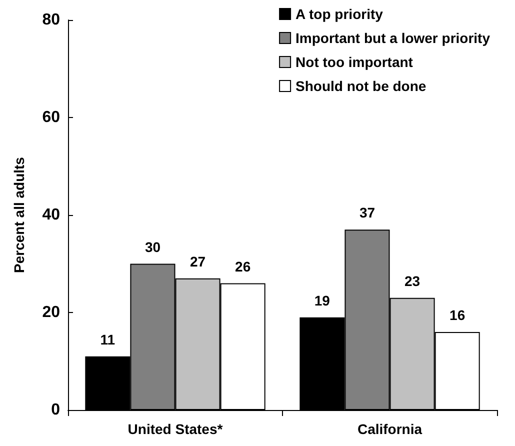 The height and width of the screenshot is (446, 515). What do you see at coordinates (51, 117) in the screenshot?
I see `y-tick-label: 60` at bounding box center [51, 117].